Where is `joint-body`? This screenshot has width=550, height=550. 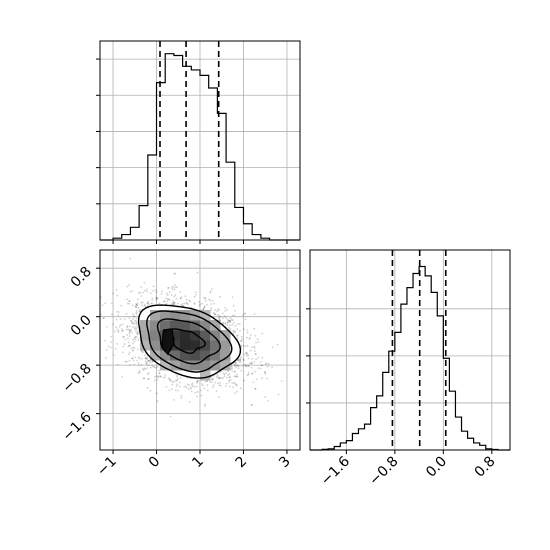 joint-body is located at coordinates (187, 337).